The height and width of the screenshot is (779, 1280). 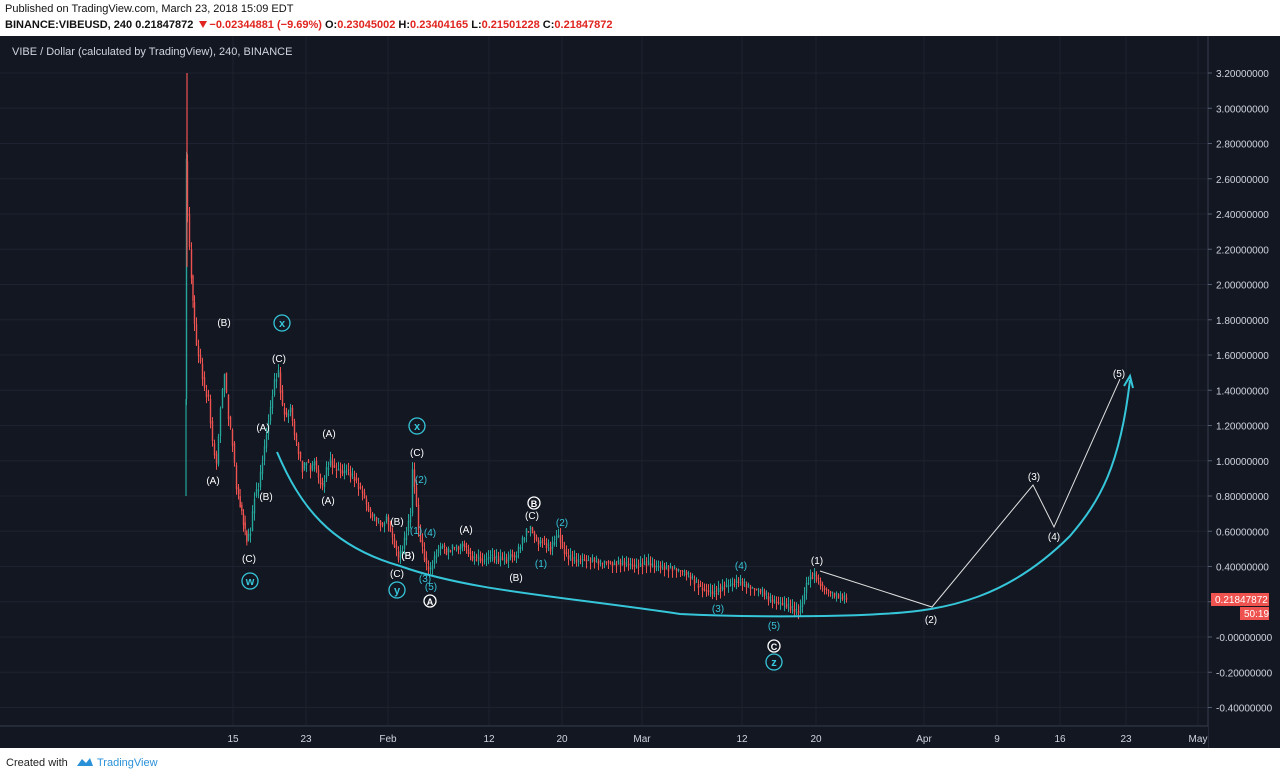 What do you see at coordinates (997, 739) in the screenshot?
I see `time-tick-label: 9` at bounding box center [997, 739].